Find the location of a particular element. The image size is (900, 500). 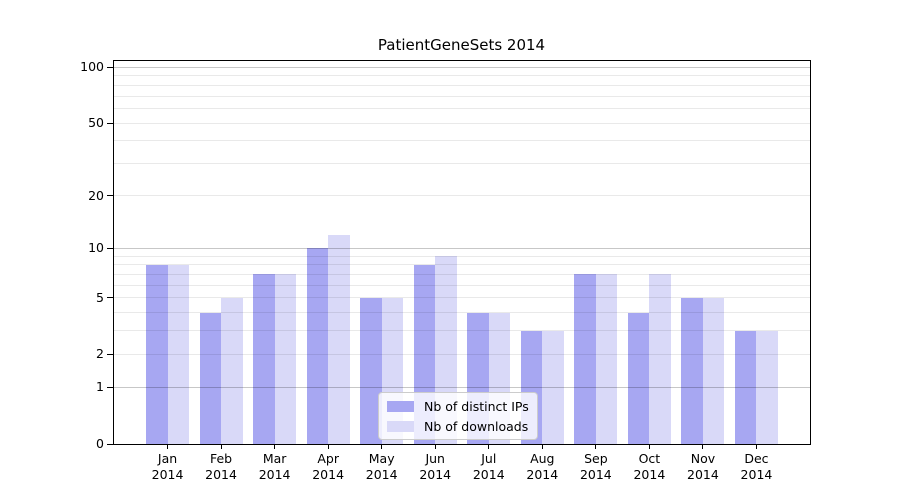

x-tick-mark-apr is located at coordinates (328, 446).